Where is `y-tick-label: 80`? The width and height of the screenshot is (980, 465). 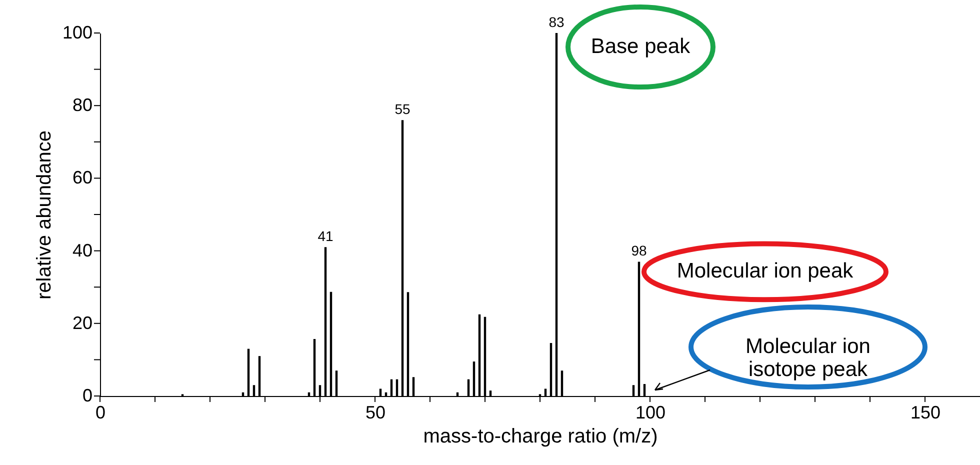
y-tick-label: 80 is located at coordinates (82, 105).